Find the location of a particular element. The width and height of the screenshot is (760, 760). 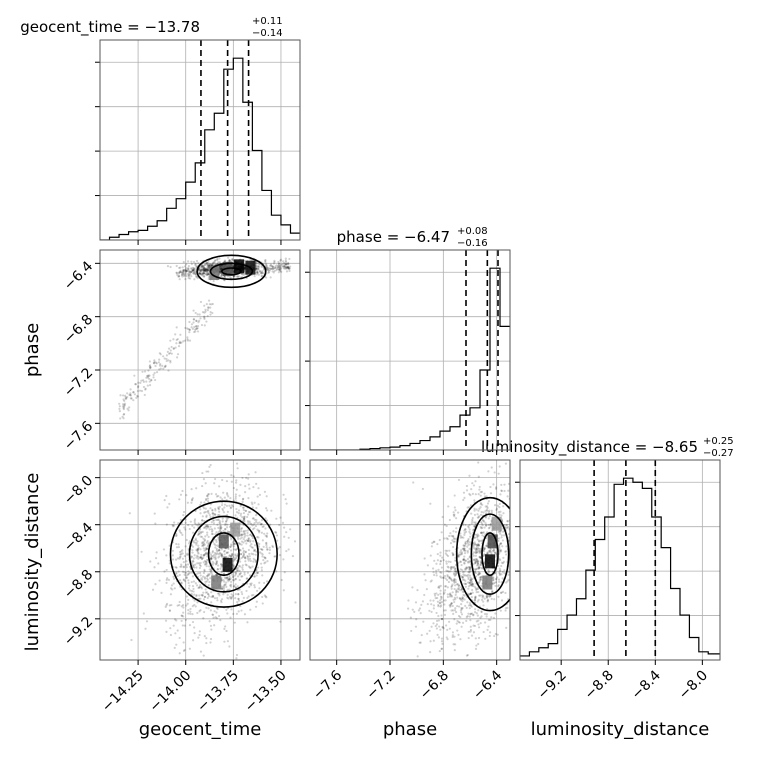

ytick-label-phase: −7.6 is located at coordinates (78, 435).